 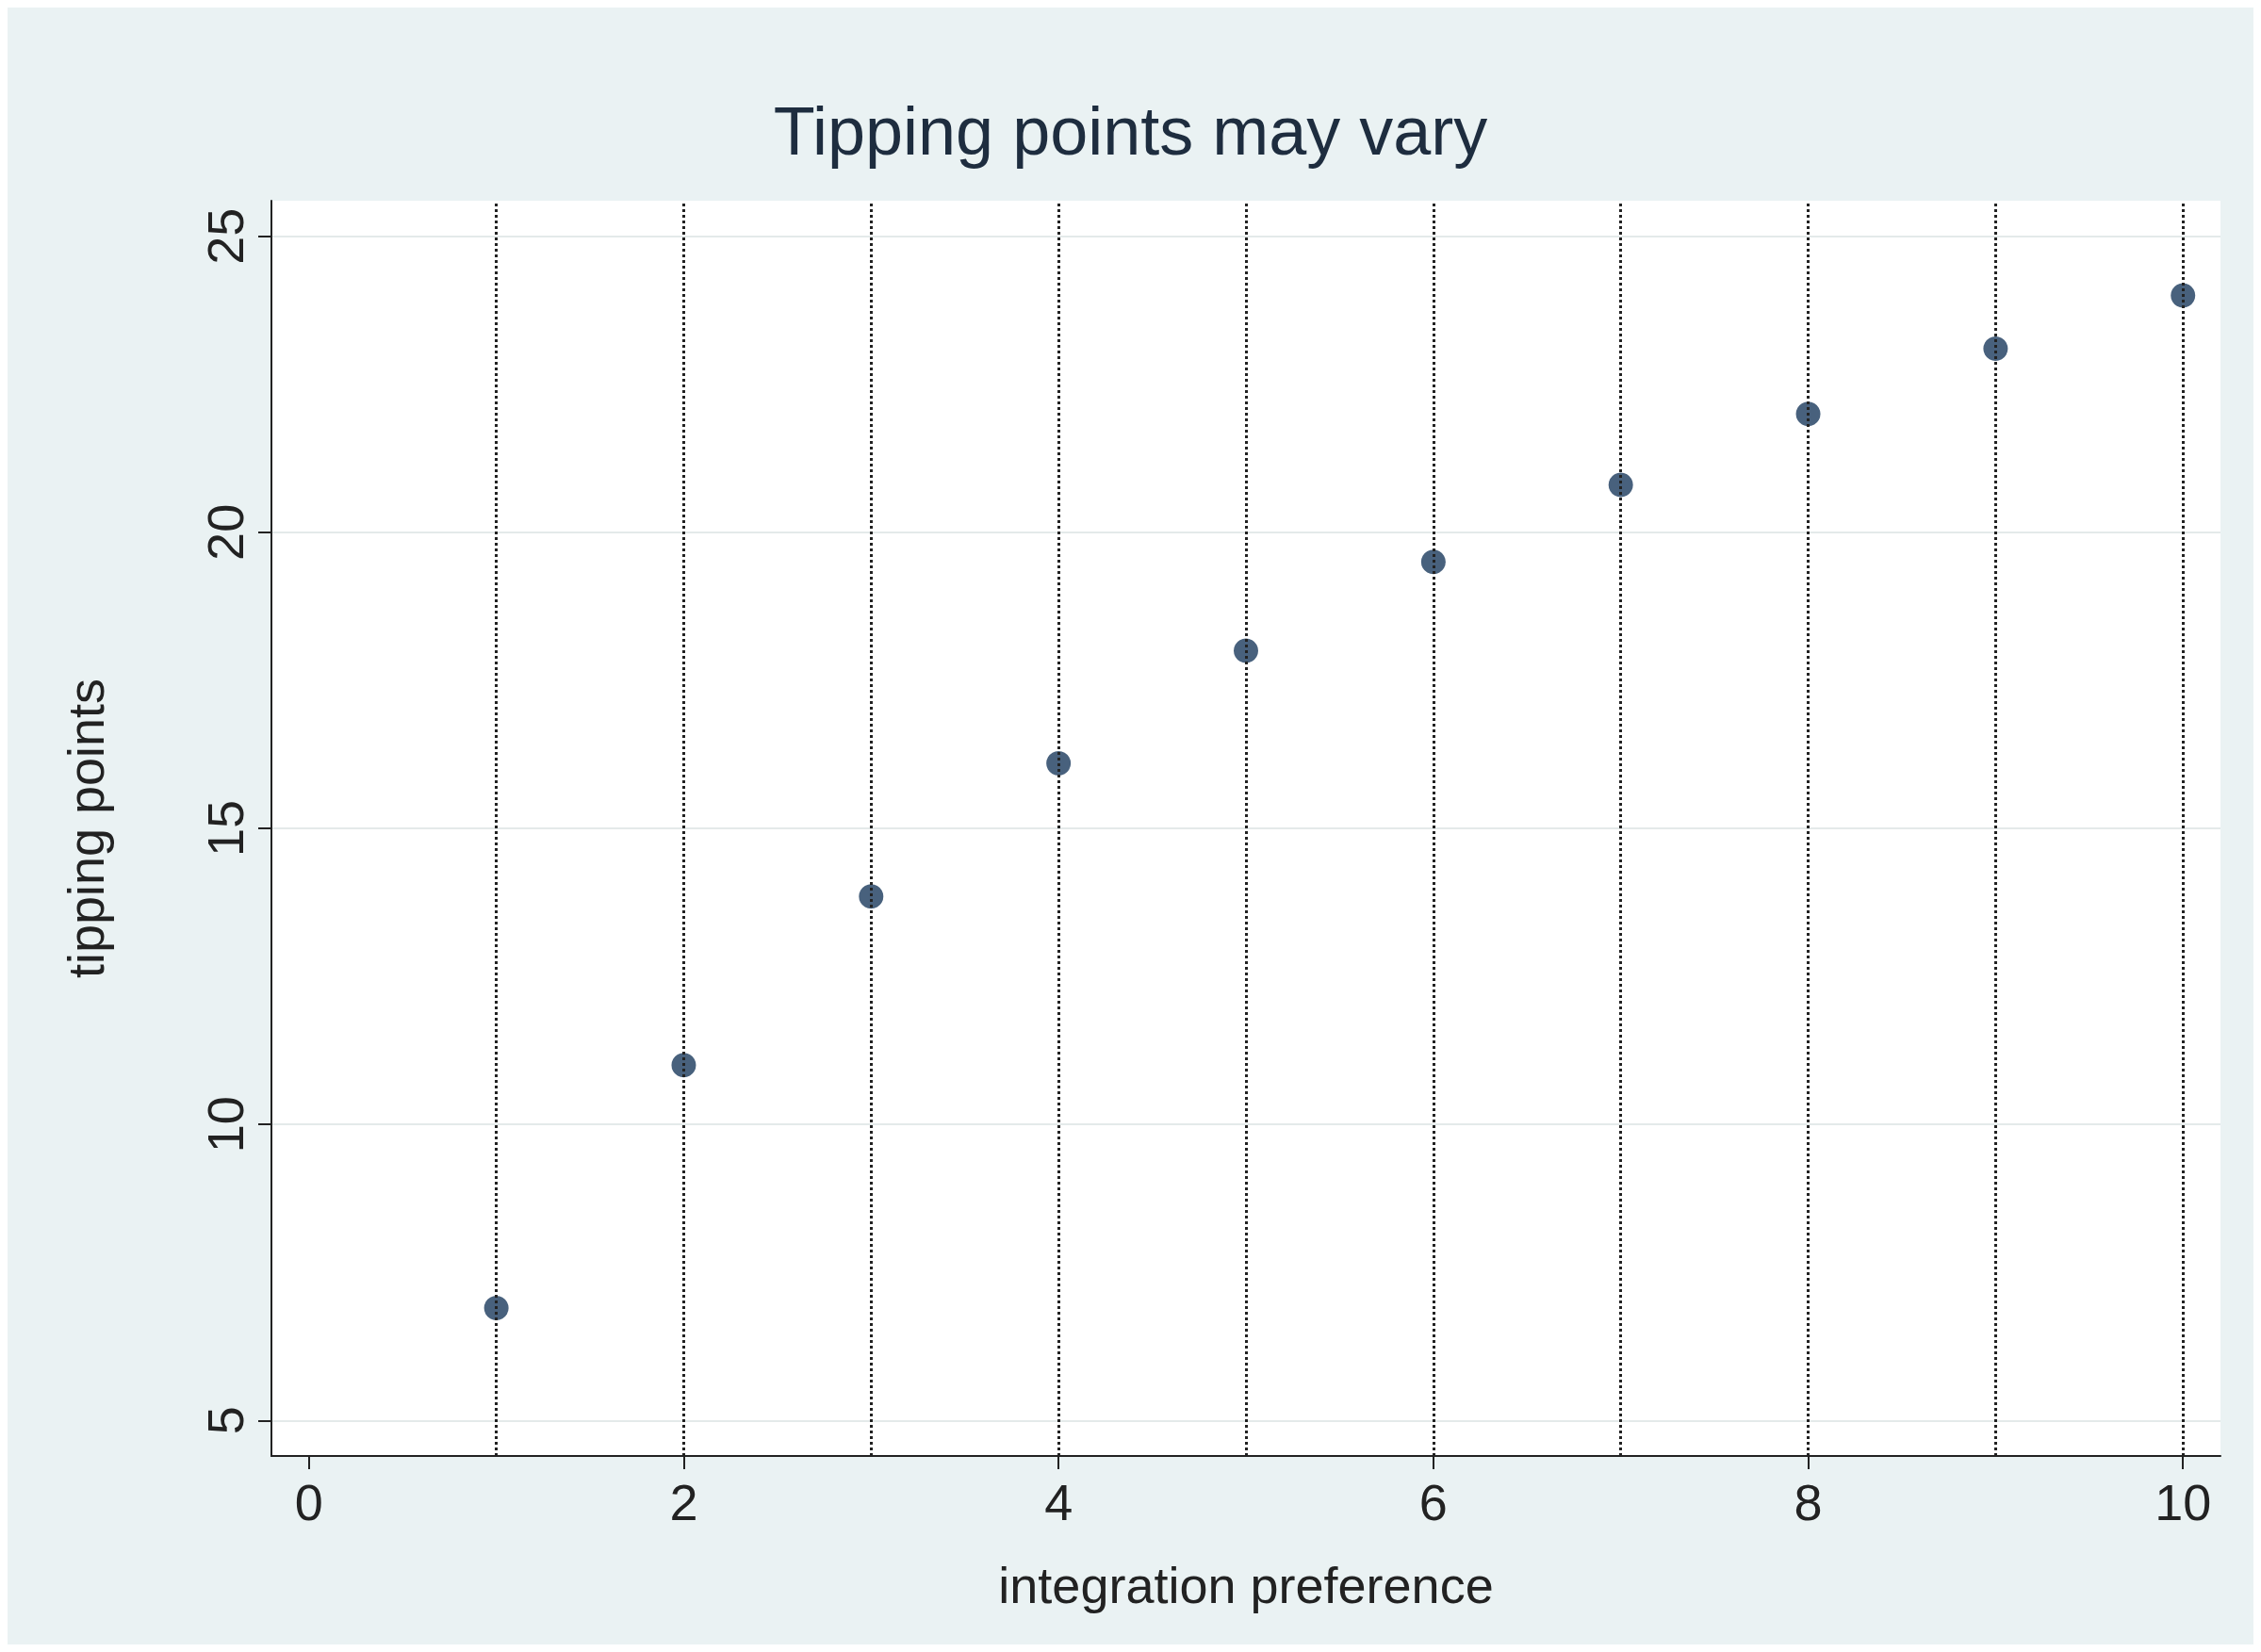 What do you see at coordinates (1433, 1502) in the screenshot?
I see `x-tick-label: 6` at bounding box center [1433, 1502].